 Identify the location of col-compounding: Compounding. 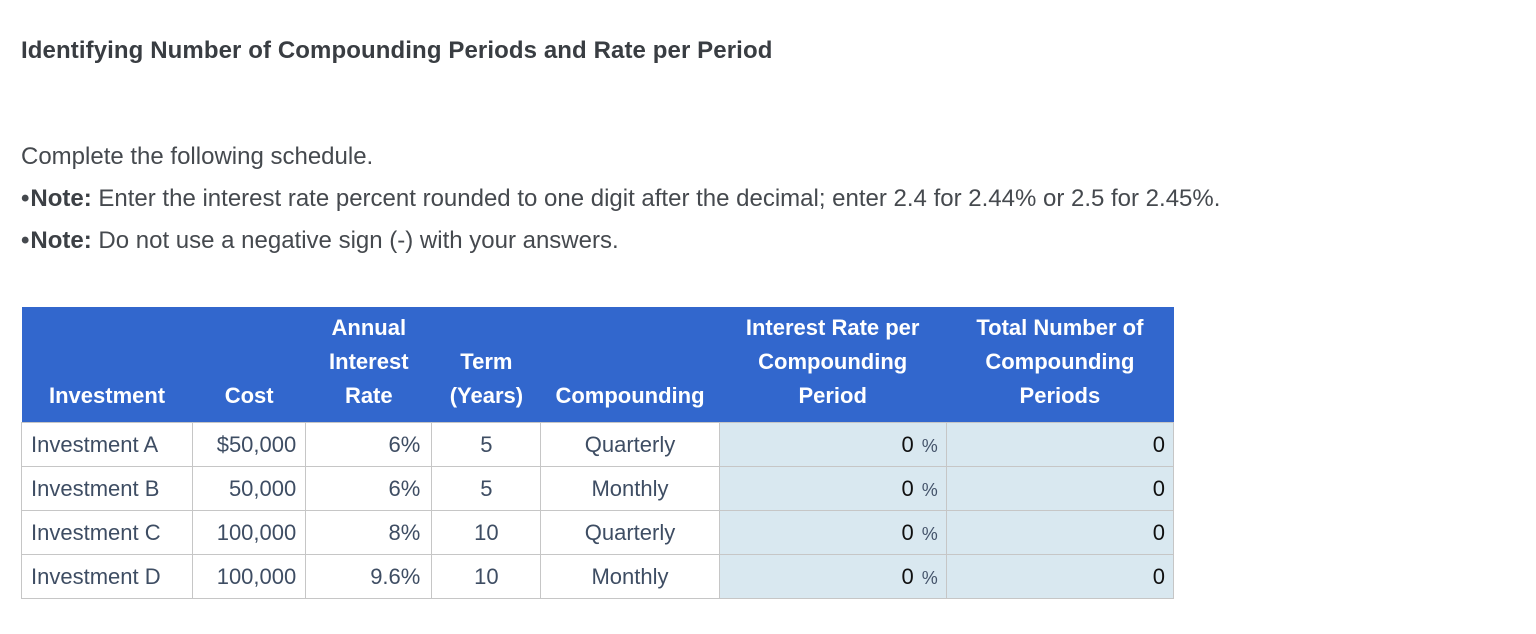
(630, 365).